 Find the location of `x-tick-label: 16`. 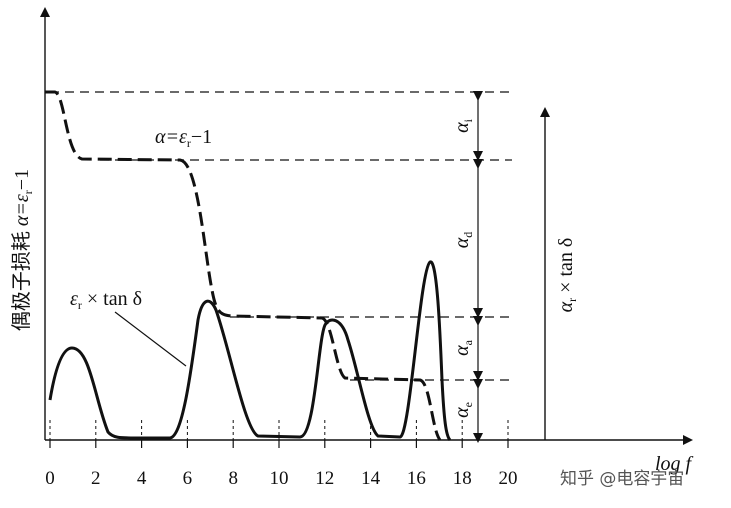

x-tick-label: 16 is located at coordinates (416, 478).